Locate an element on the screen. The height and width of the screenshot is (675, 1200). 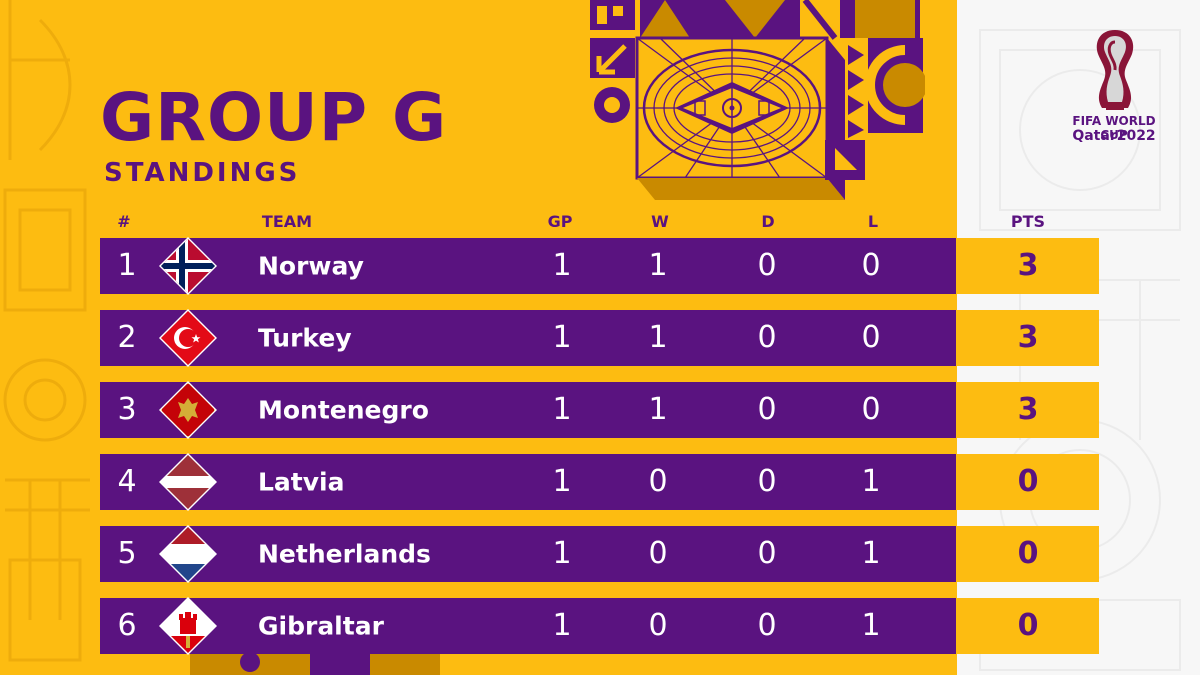
team-name: Norway is located at coordinates (311, 266).